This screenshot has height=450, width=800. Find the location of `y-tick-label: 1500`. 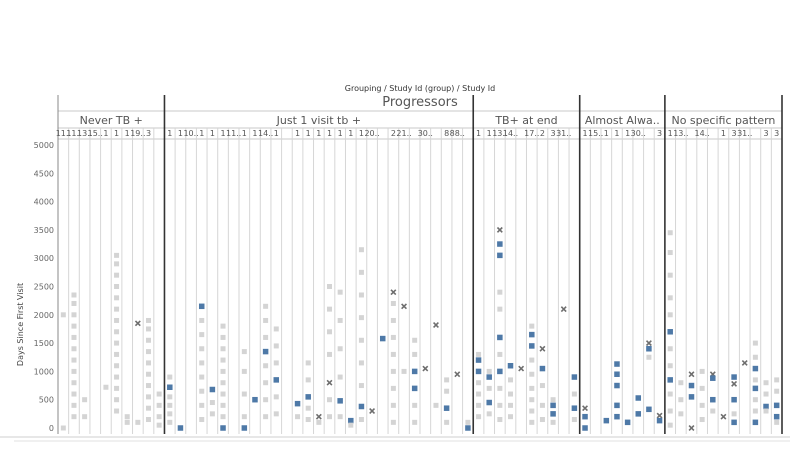

y-tick-label: 1500 is located at coordinates (44, 343).